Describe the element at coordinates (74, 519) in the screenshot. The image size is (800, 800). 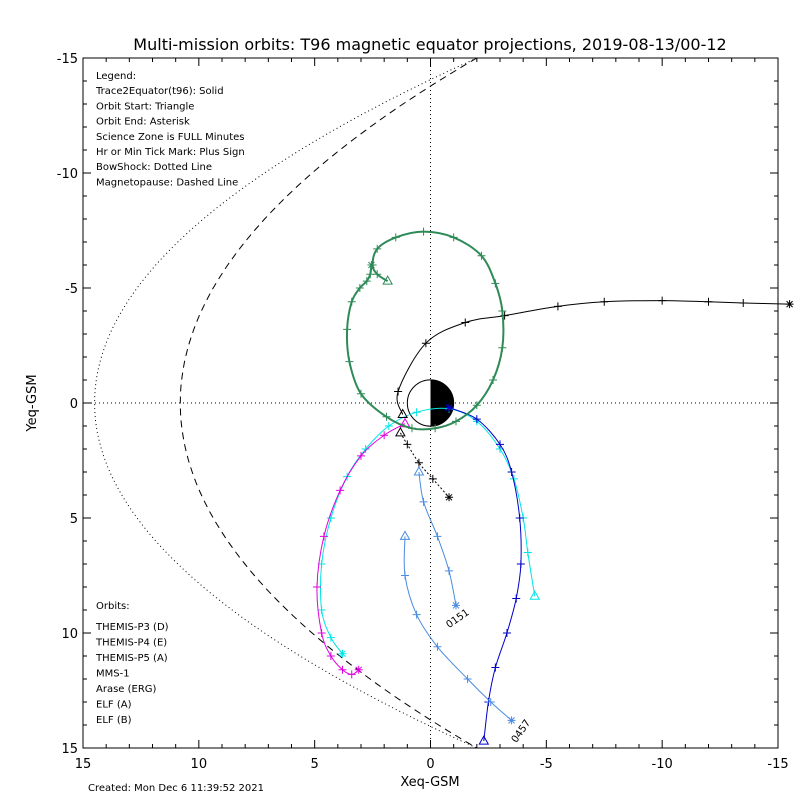
I see `y-tick-label: 5` at that location.